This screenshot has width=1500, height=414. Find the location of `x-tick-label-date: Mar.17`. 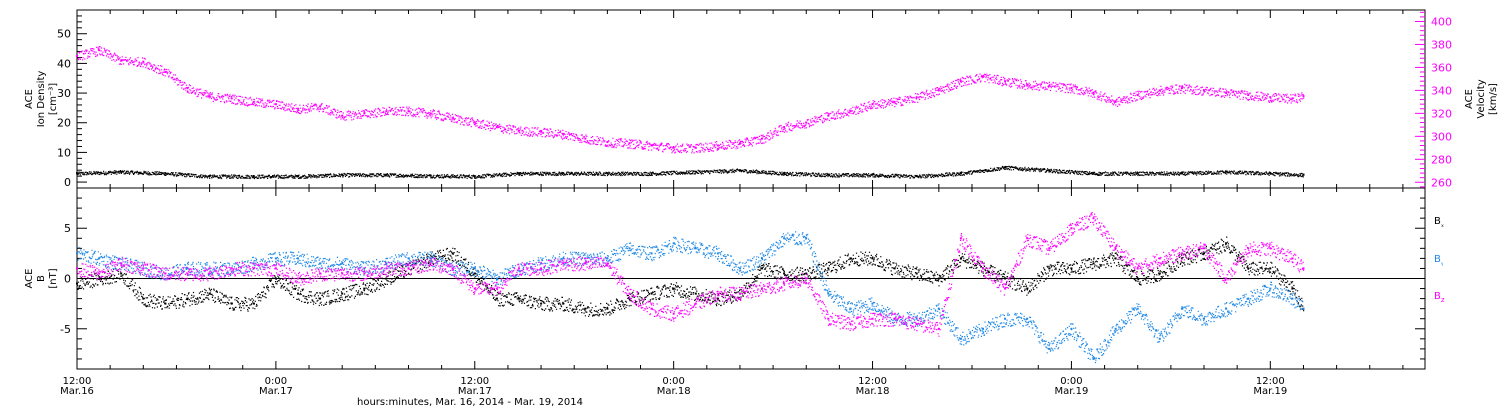

x-tick-label-date: Mar.17 is located at coordinates (276, 391).